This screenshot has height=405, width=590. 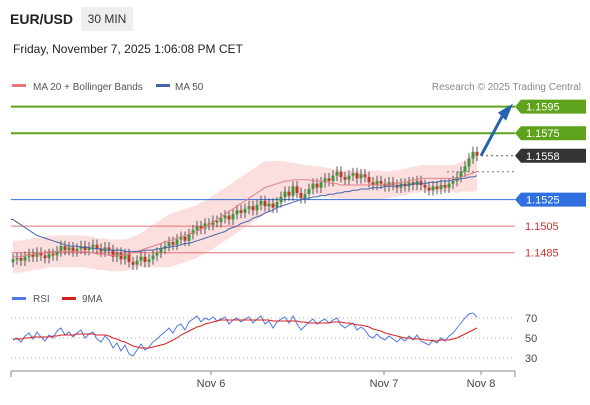 I want to click on x-tick-label-nov6: Nov 6, so click(x=211, y=384).